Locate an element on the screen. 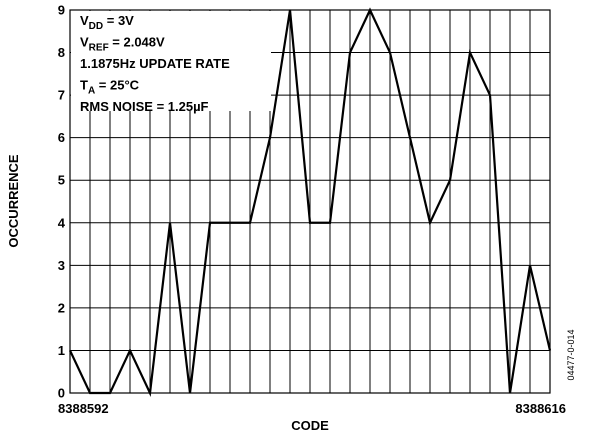  y-tick-label: 7 is located at coordinates (61, 95).